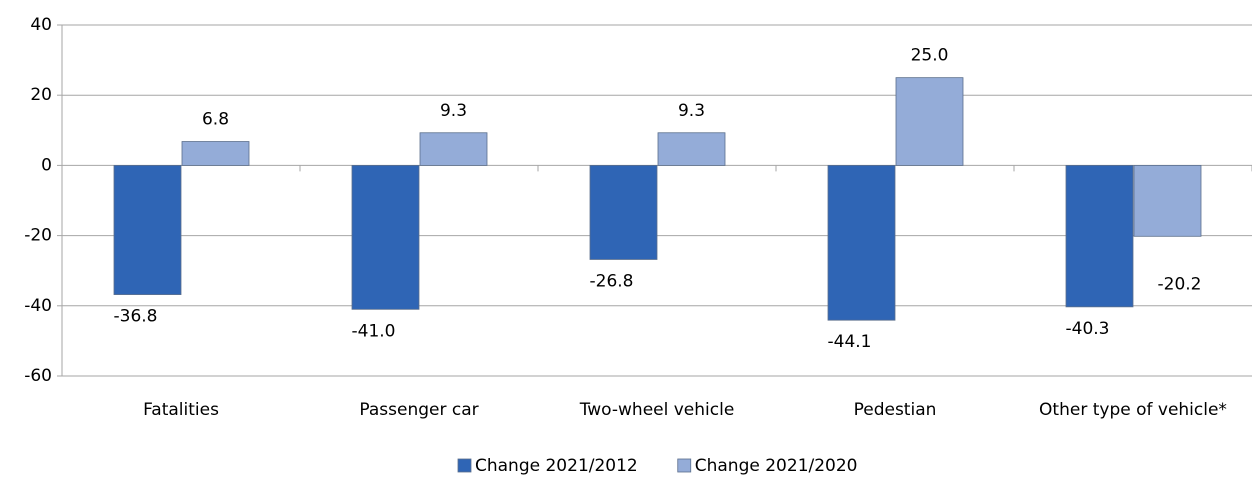  Describe the element at coordinates (776, 466) in the screenshot. I see `legend-label: Change 2021/2020` at that location.